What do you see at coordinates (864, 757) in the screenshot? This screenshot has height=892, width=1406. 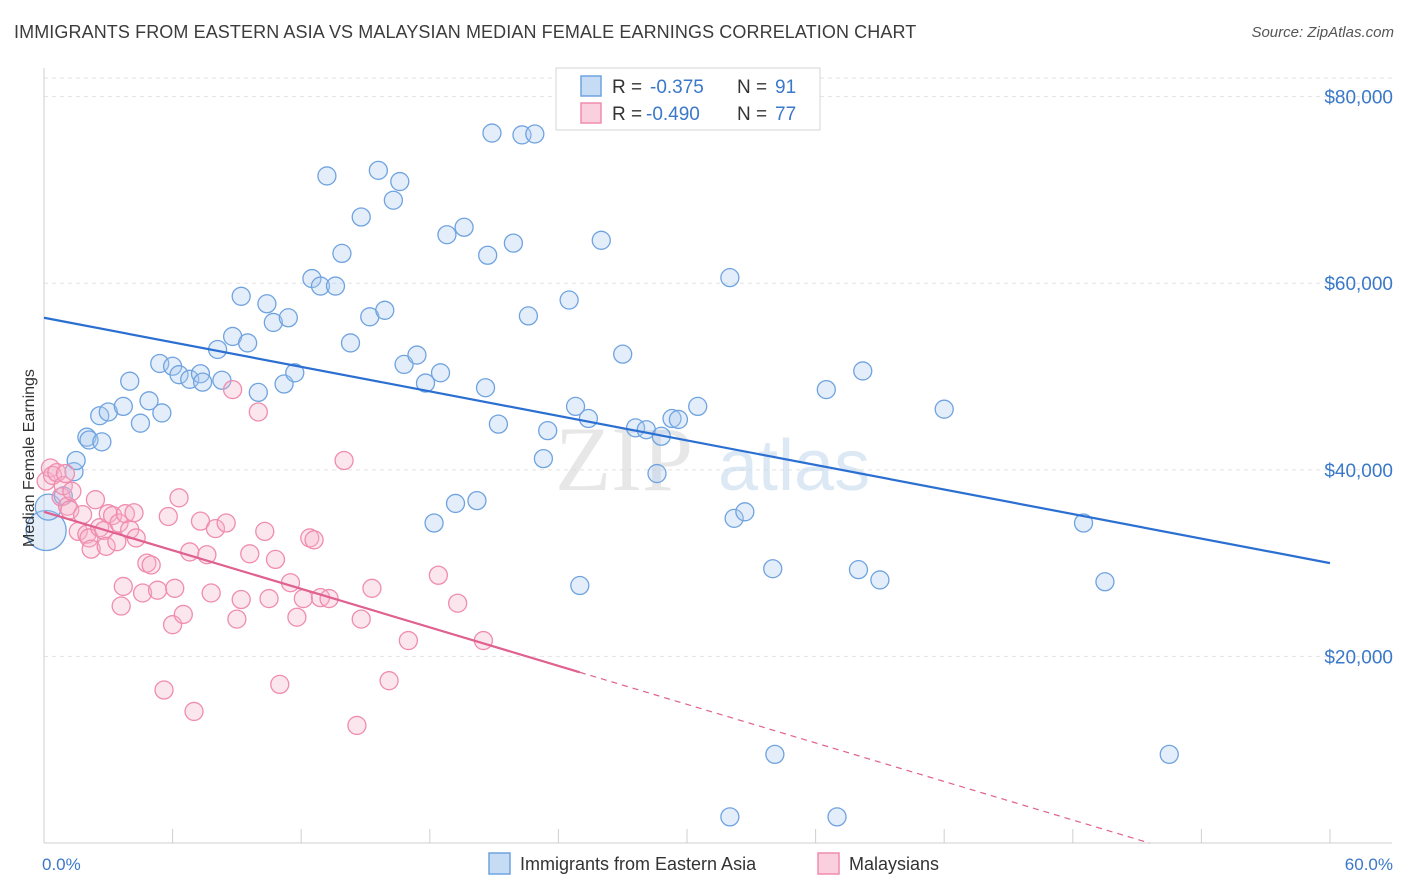 I see `trend-line-malaysians-extension` at bounding box center [864, 757].